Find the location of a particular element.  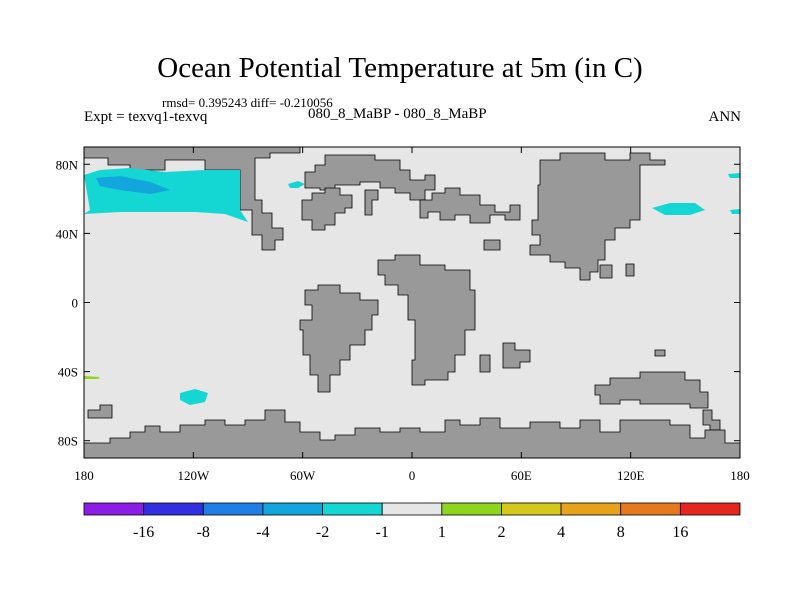

x-tick-label: 120E is located at coordinates (631, 475).